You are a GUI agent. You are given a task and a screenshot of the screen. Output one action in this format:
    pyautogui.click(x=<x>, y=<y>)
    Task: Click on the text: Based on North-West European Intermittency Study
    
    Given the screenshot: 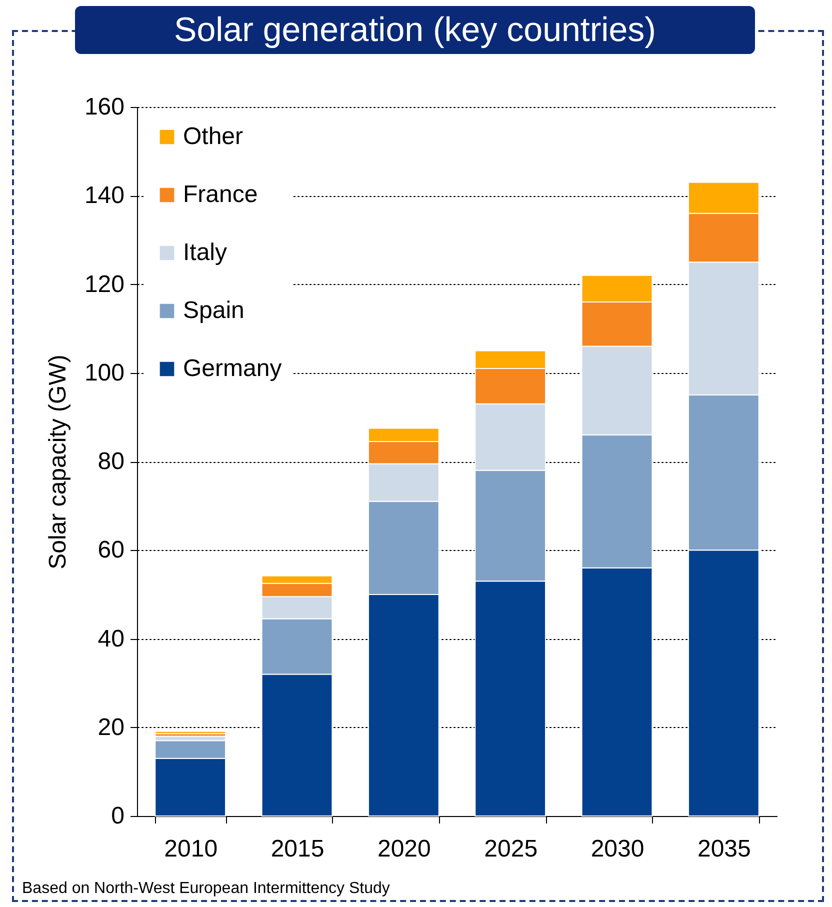 What is the action you would take?
    pyautogui.click(x=206, y=889)
    